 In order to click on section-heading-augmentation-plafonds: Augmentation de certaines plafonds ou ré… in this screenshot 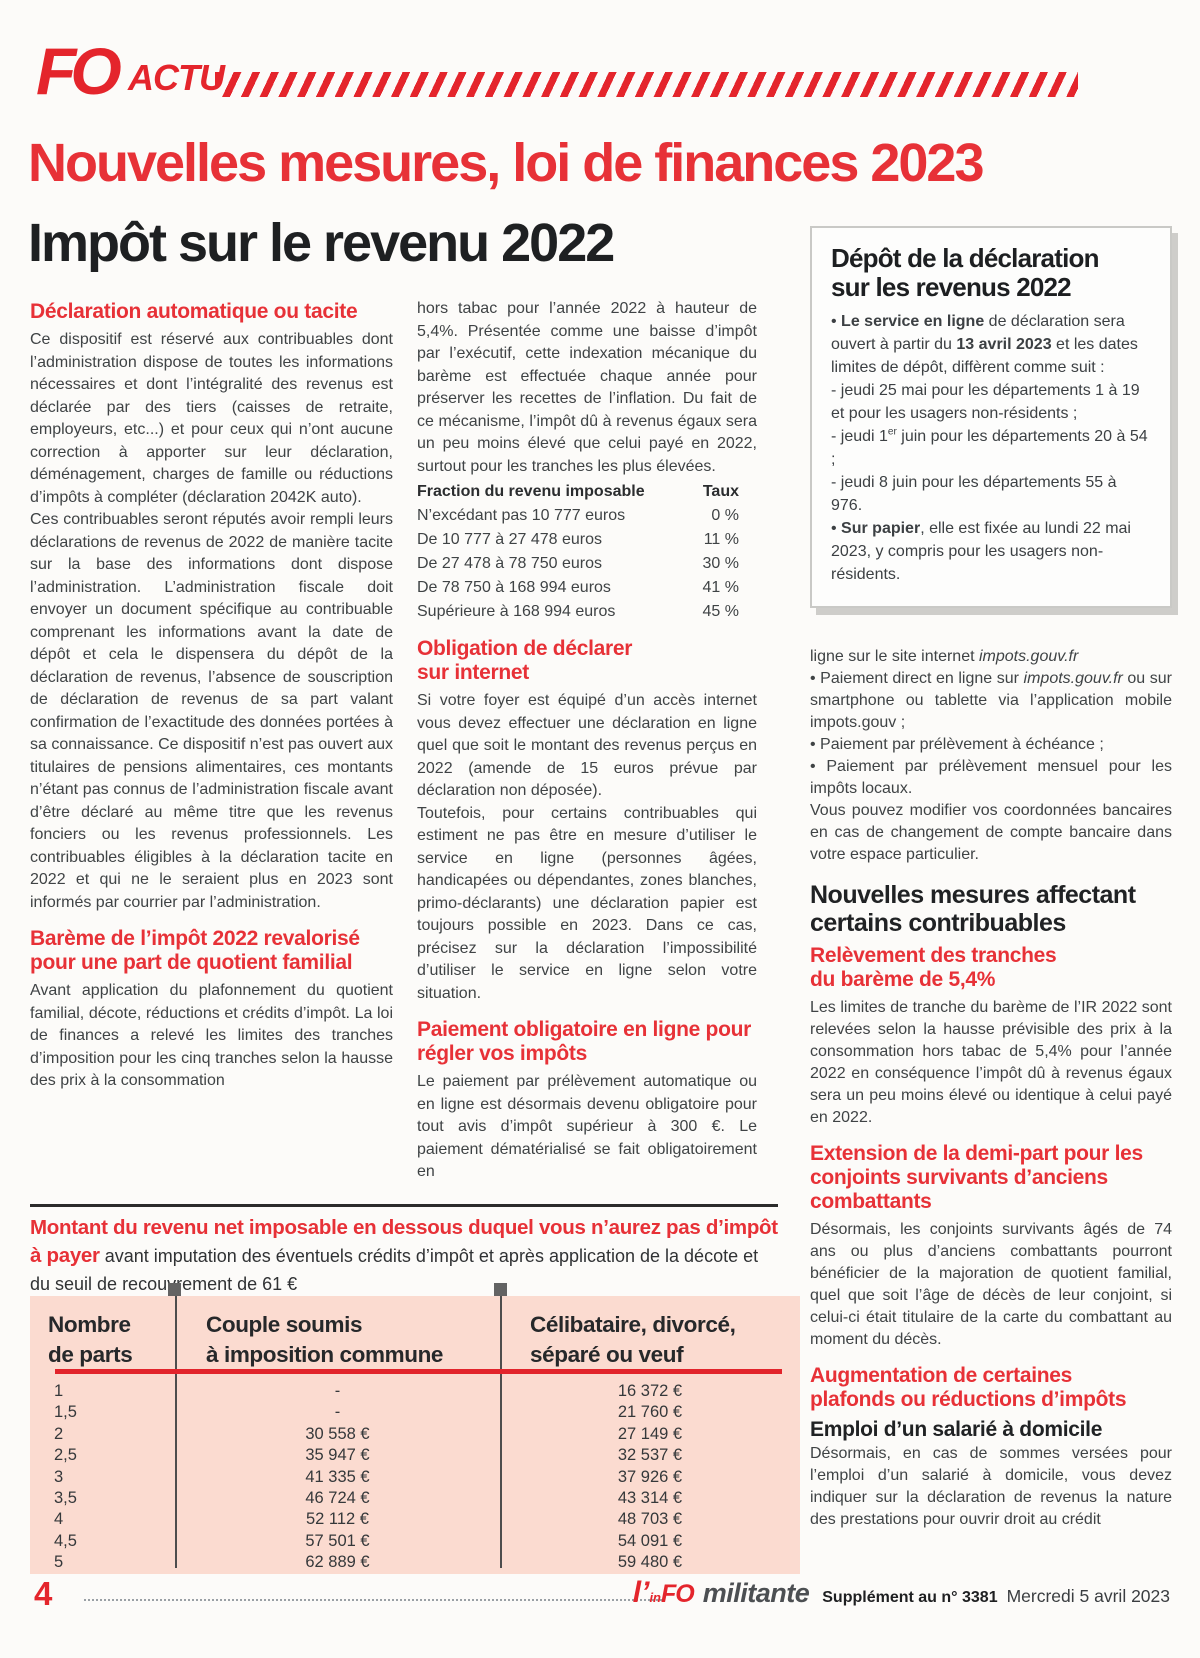, I will do `click(968, 1387)`.